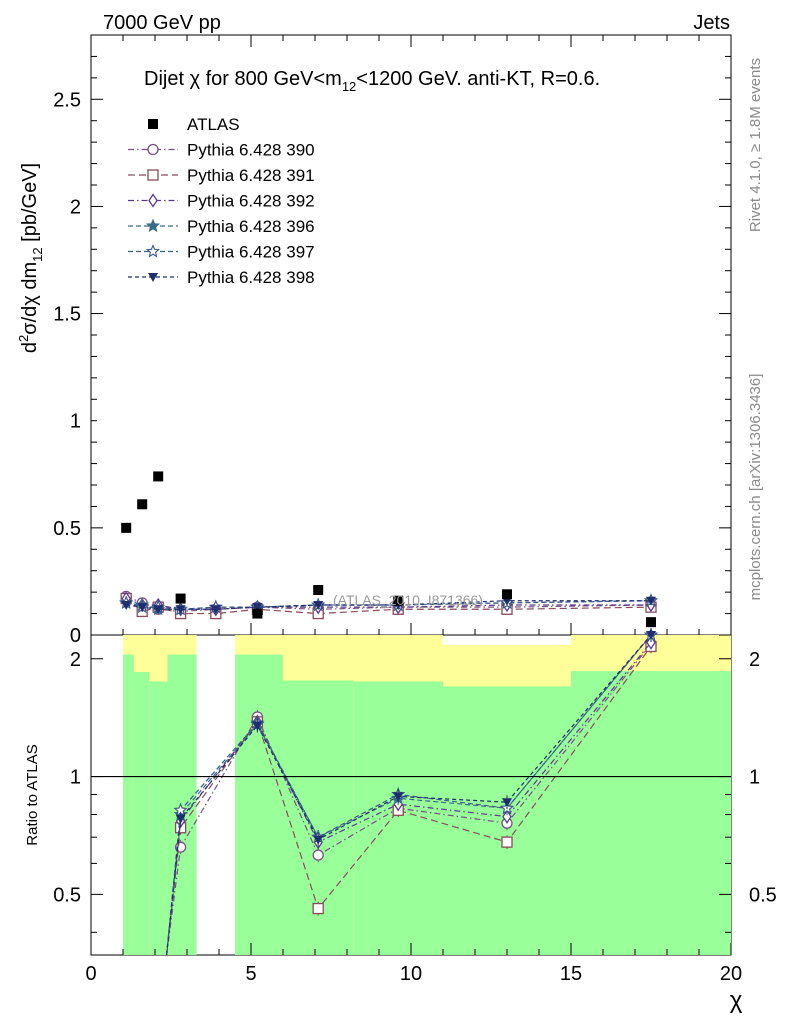 This screenshot has width=786, height=1024. Describe the element at coordinates (162, 23) in the screenshot. I see `header-left: 7000 GeV pp` at that location.